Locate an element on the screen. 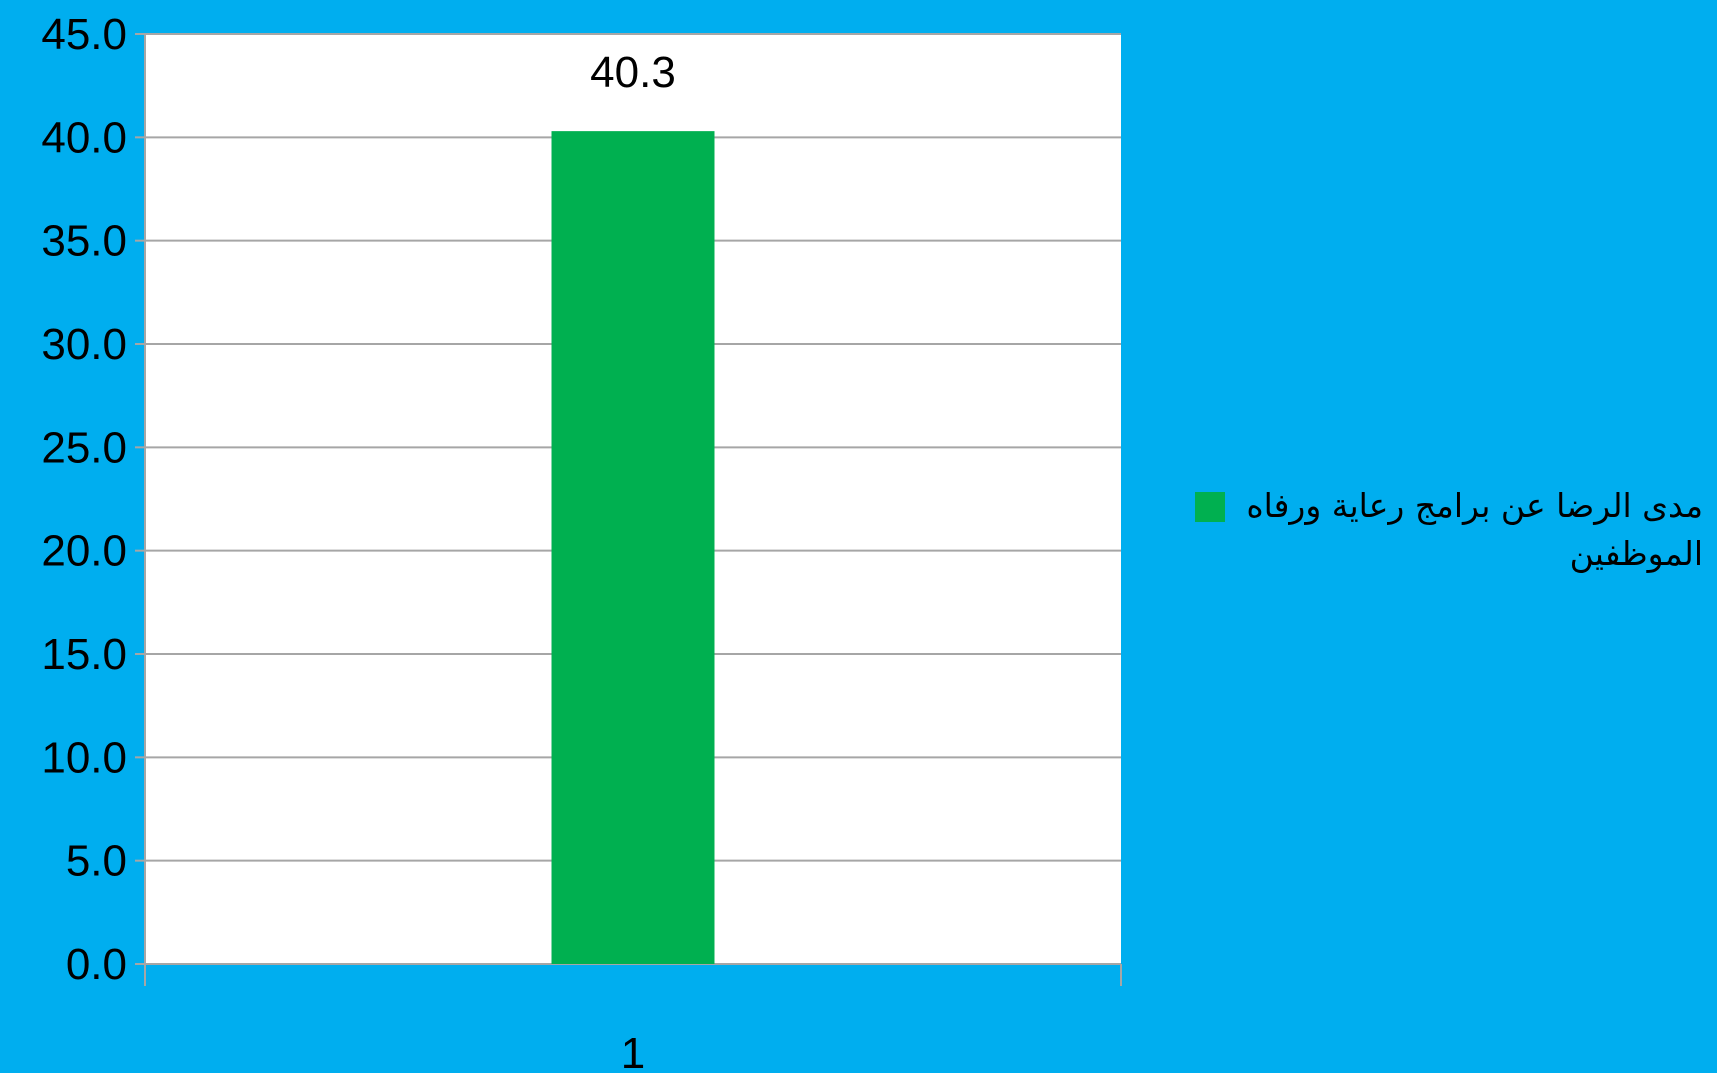  y-tick-label: 5.0 is located at coordinates (96, 861).